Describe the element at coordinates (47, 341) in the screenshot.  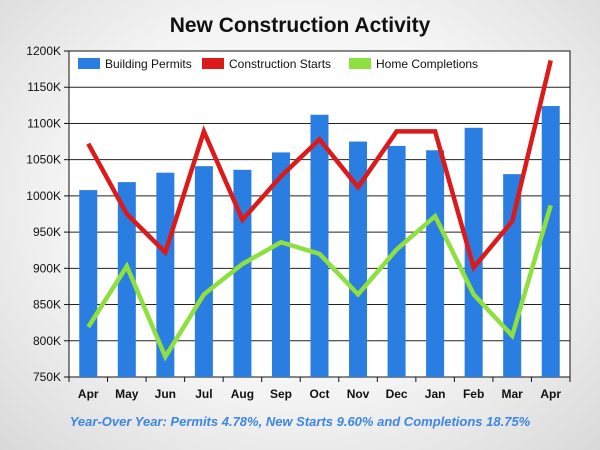
I see `y-tick-label: 800K` at that location.